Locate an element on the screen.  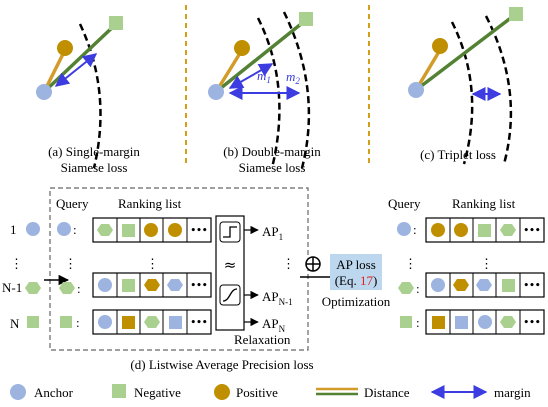
panel-c-triplet: (c) Triplet loss is located at coordinates (465, 86).